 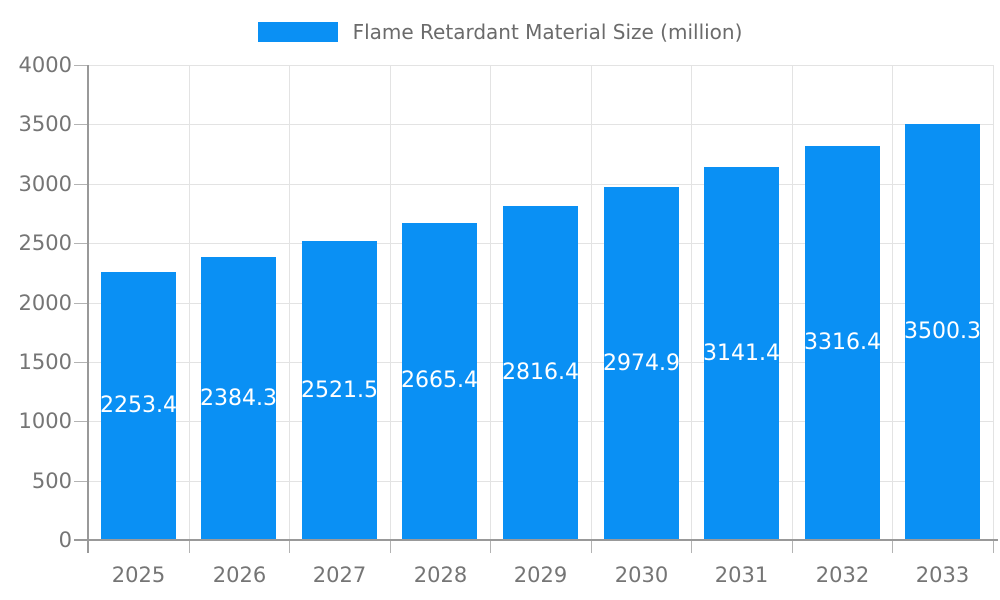 I want to click on bar-2029: 2816.4, so click(x=540, y=373).